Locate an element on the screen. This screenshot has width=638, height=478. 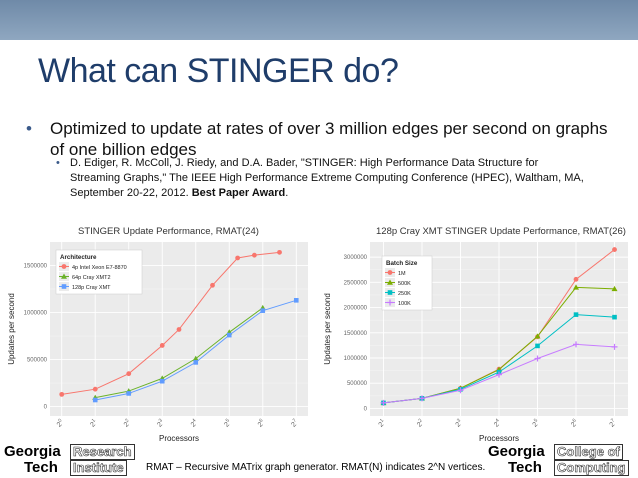
logo-gtri-box1: Research is located at coordinates (102, 452).